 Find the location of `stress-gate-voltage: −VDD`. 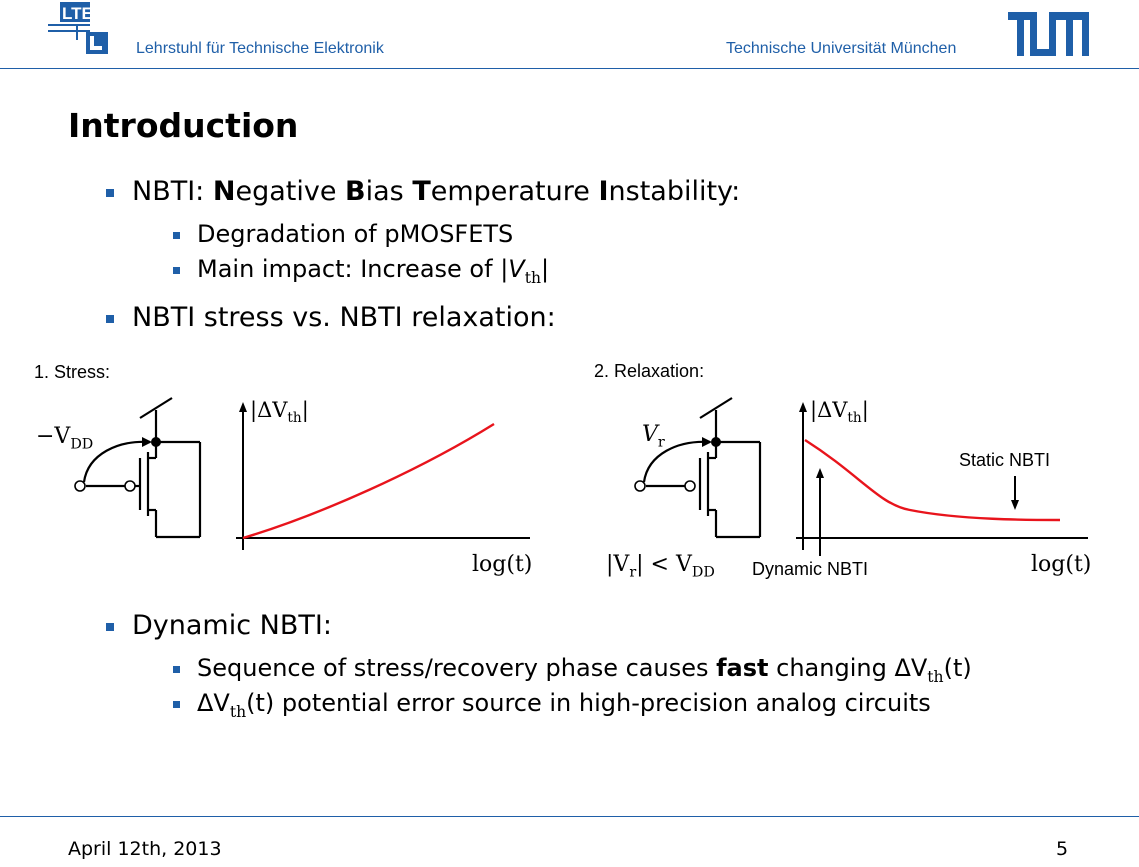

stress-gate-voltage: −VDD is located at coordinates (65, 438).